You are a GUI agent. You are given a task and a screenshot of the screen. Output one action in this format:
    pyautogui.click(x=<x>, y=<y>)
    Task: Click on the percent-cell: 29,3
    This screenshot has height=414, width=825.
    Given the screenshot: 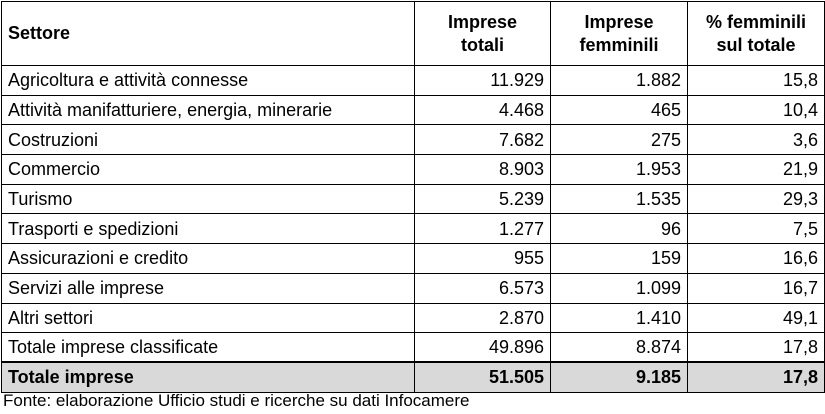 What is the action you would take?
    pyautogui.click(x=756, y=199)
    